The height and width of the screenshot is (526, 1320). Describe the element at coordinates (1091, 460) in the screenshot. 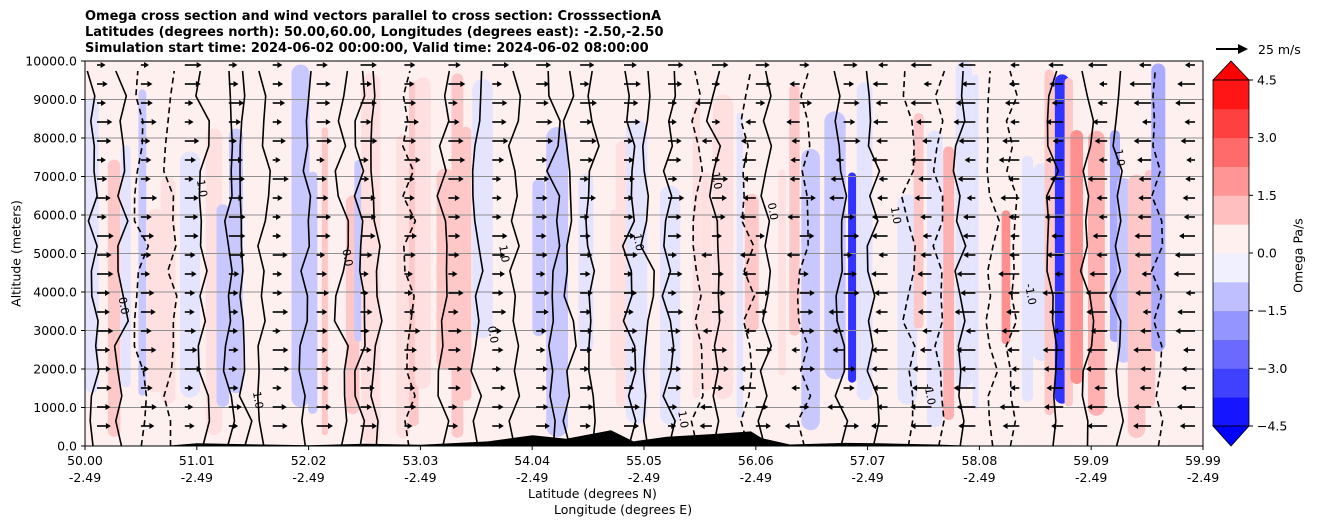

I see `x-tick-label-latitude: 59.09` at that location.